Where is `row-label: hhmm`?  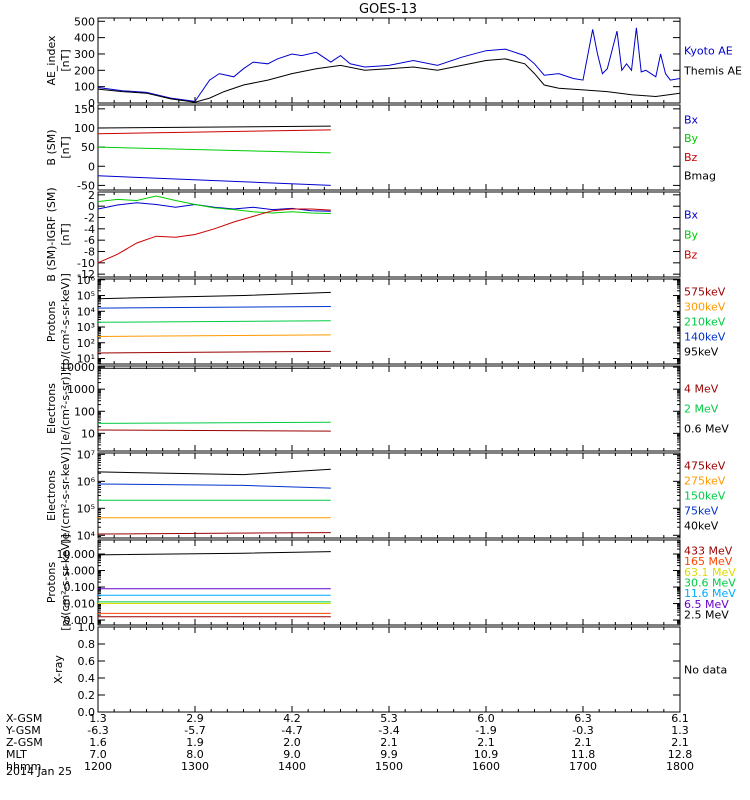 row-label: hhmm is located at coordinates (23, 766).